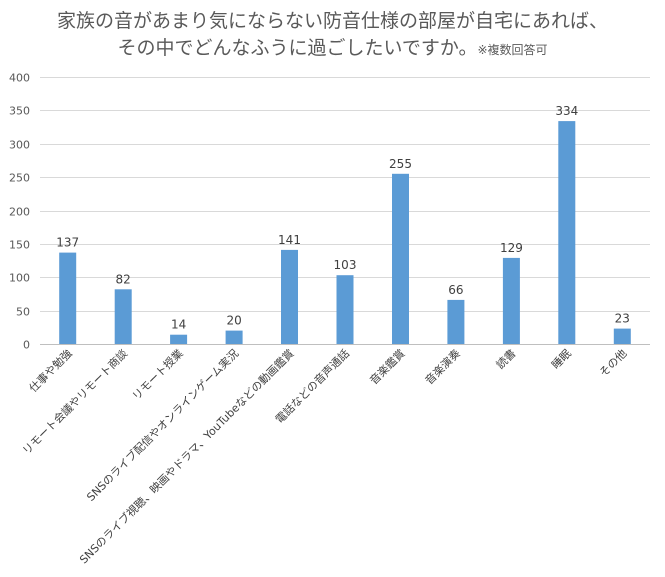  Describe the element at coordinates (233, 321) in the screenshot. I see `data-label: 20` at that location.